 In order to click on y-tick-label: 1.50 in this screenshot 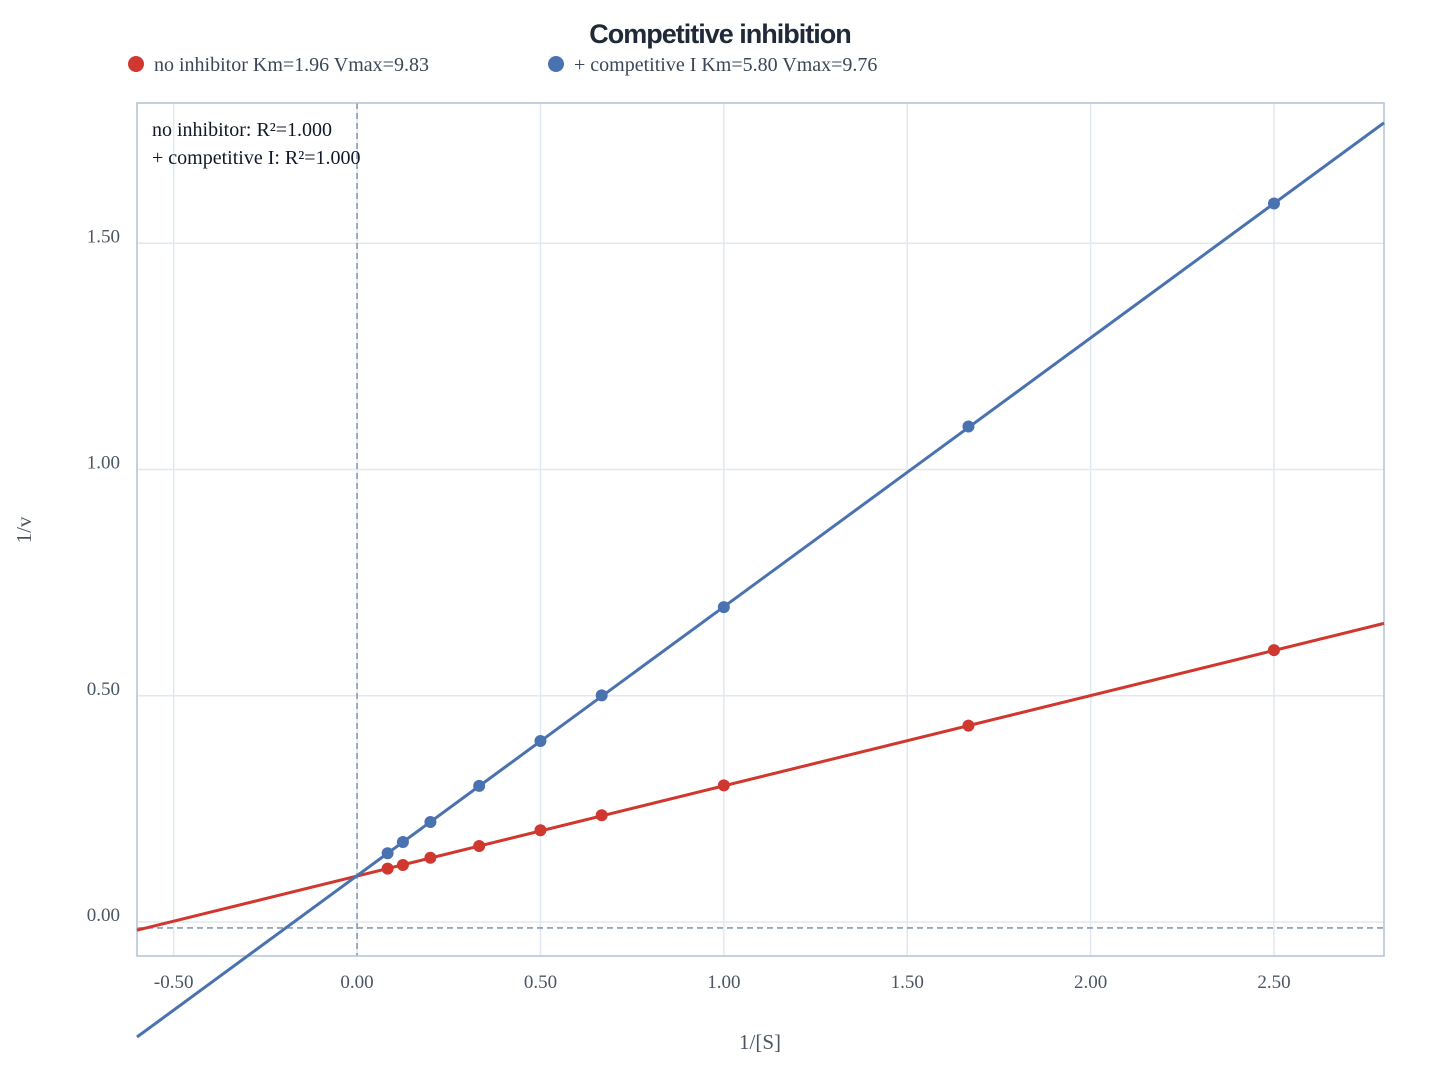, I will do `click(103, 236)`.